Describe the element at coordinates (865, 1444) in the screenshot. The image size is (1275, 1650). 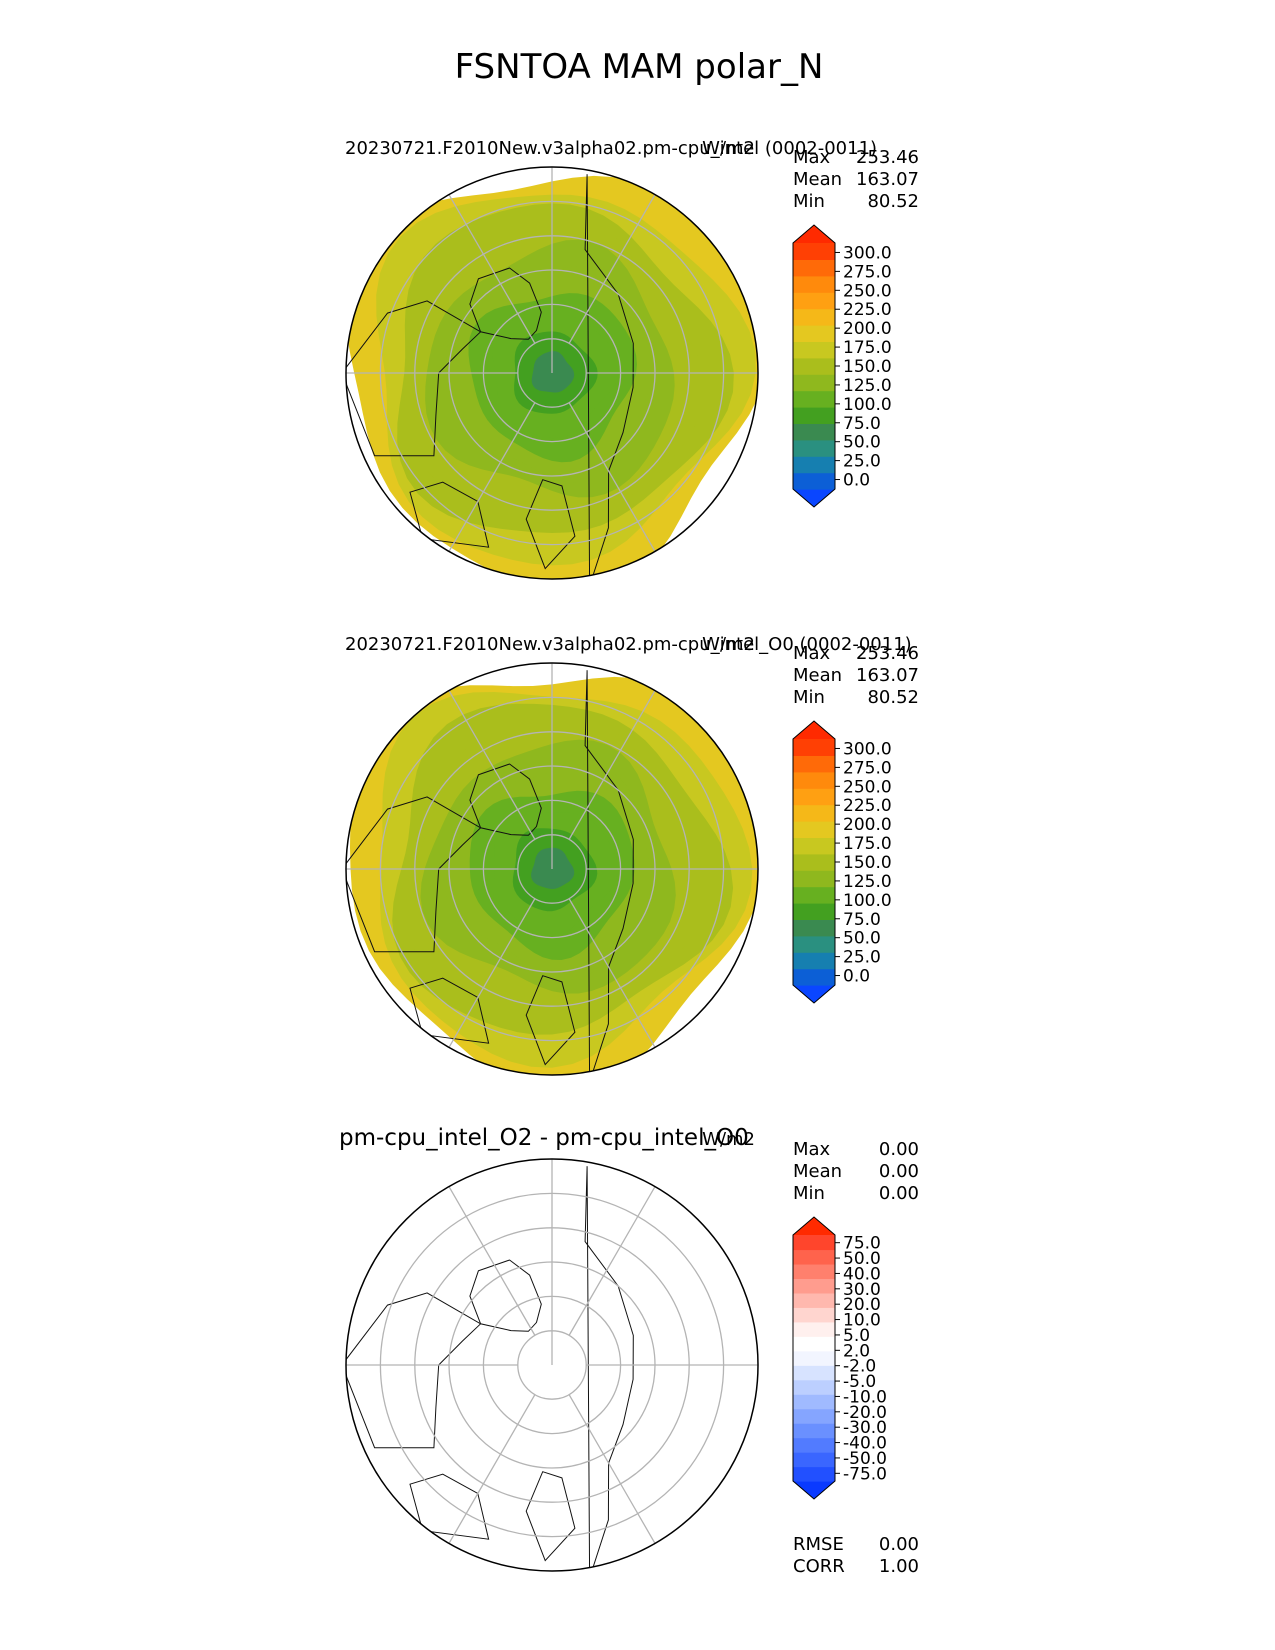
I see `colorbar-tick-label: -40.0` at that location.